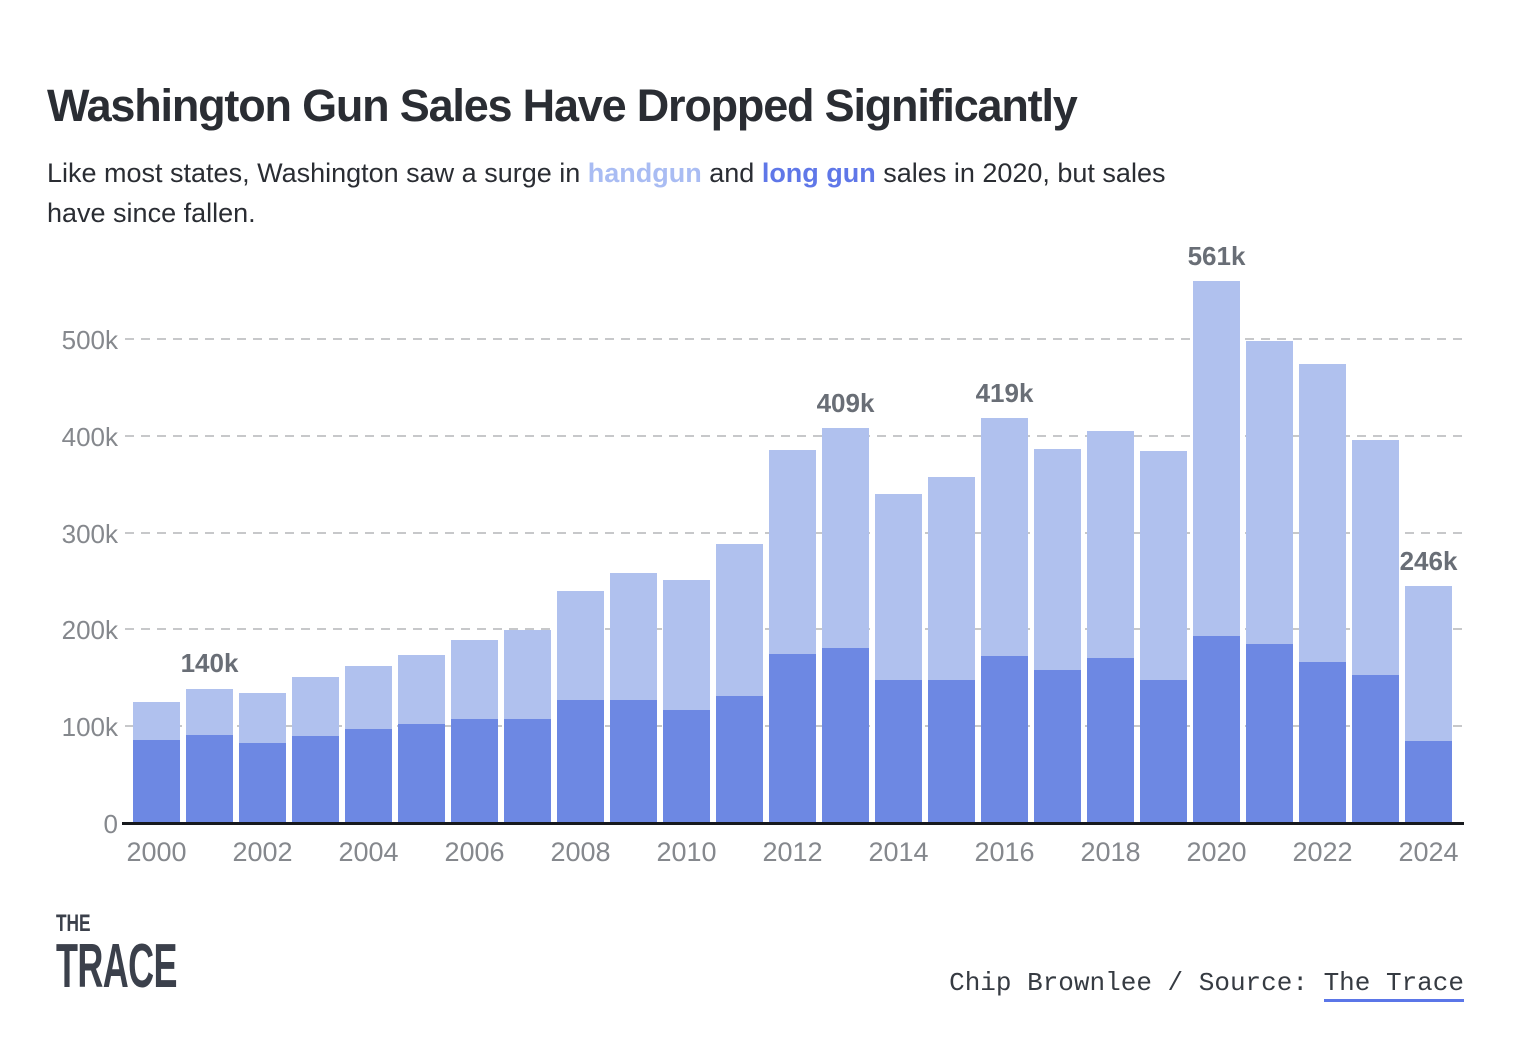 This screenshot has height=1052, width=1516. I want to click on bar-2001-handgun-segment, so click(209, 711).